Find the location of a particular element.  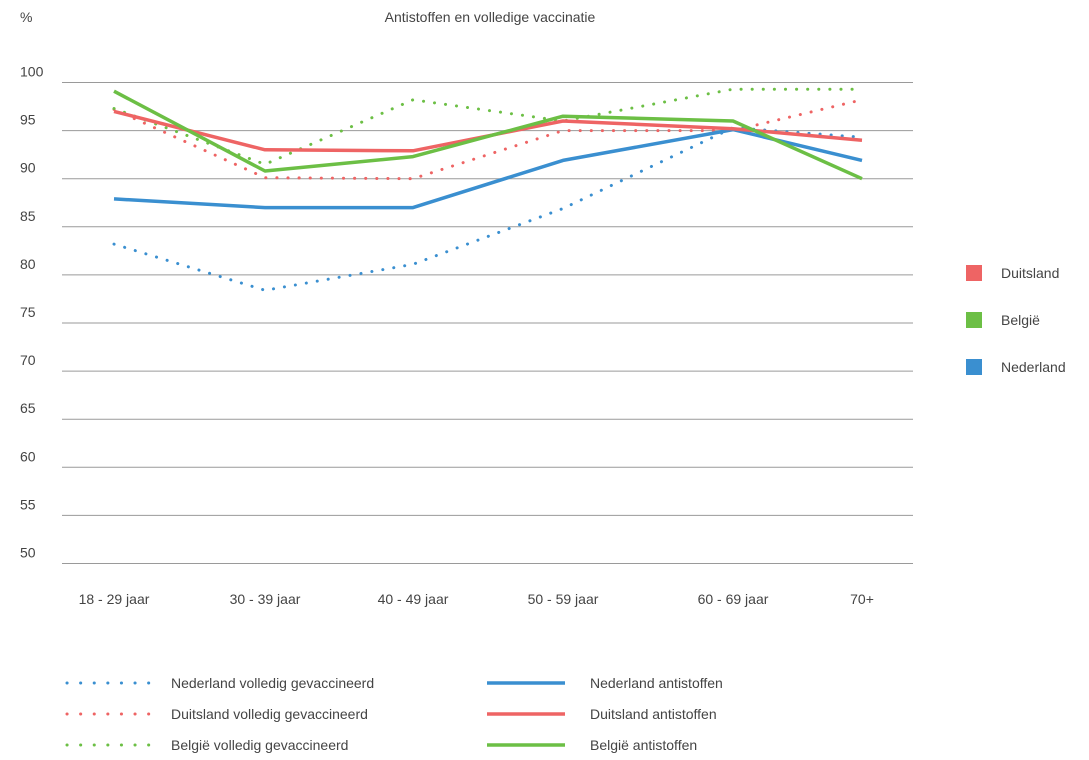

y-tick-label: 55 is located at coordinates (28, 504).